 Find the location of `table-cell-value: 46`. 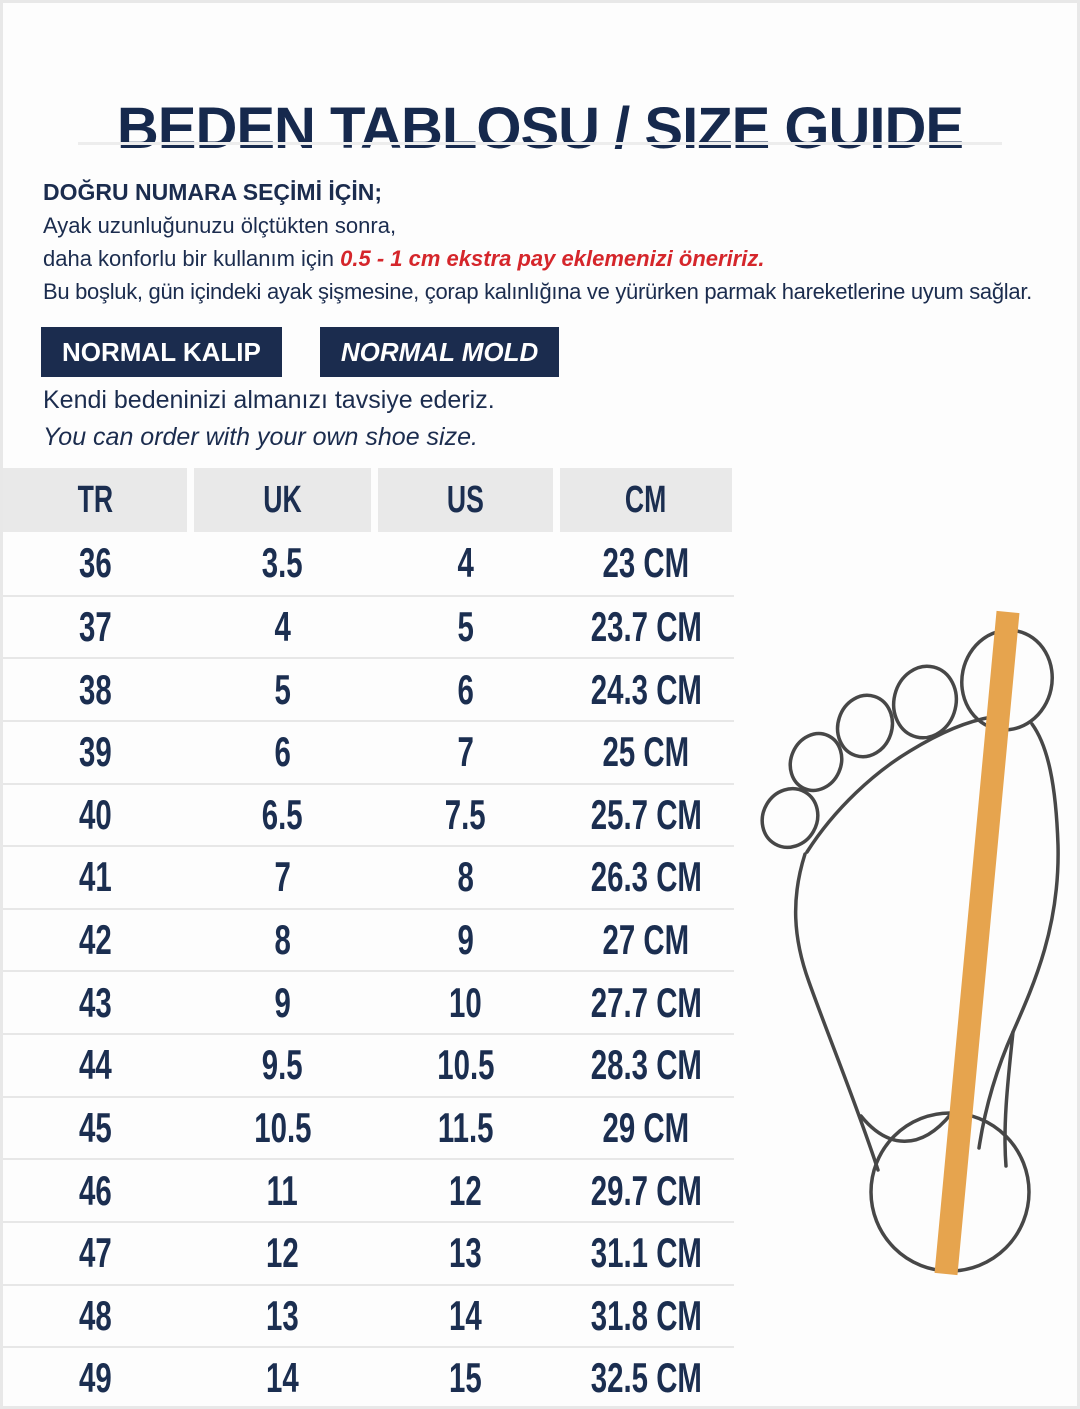

table-cell-value: 46 is located at coordinates (95, 1190).